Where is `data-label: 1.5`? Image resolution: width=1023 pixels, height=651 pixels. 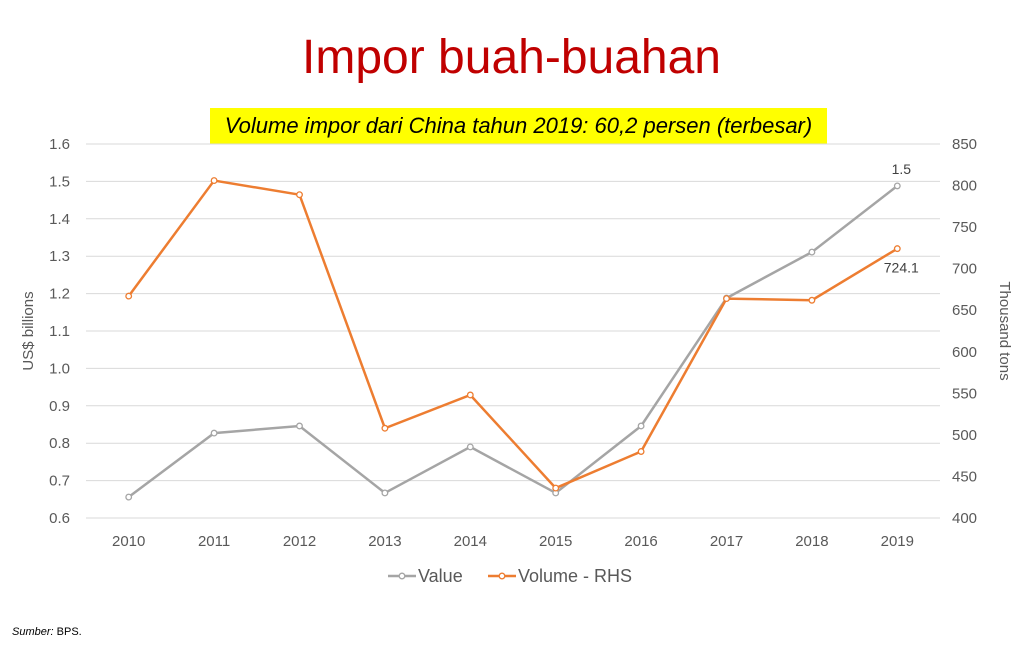
data-label: 1.5 is located at coordinates (902, 169).